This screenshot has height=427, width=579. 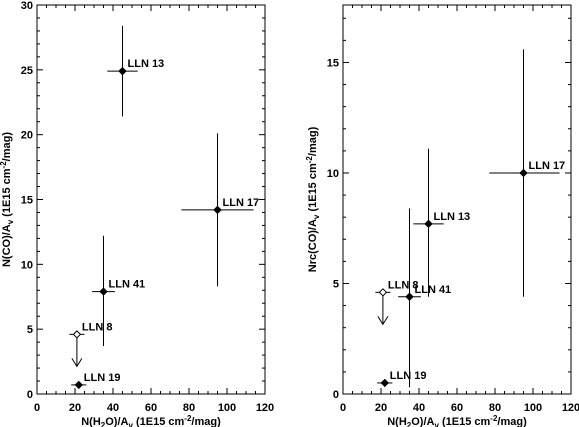 I want to click on y-tick-label: 20, so click(x=27, y=136).